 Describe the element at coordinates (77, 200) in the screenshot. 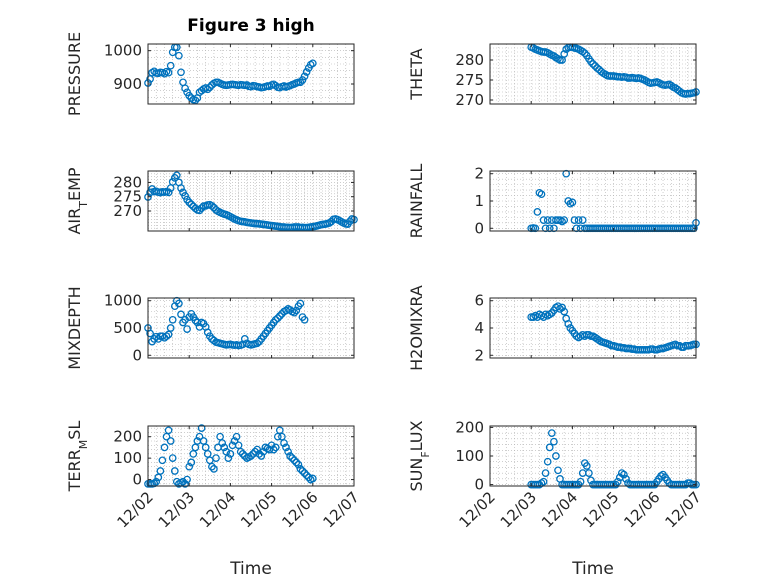

I see `y-axis-label: AIRTEMP` at that location.